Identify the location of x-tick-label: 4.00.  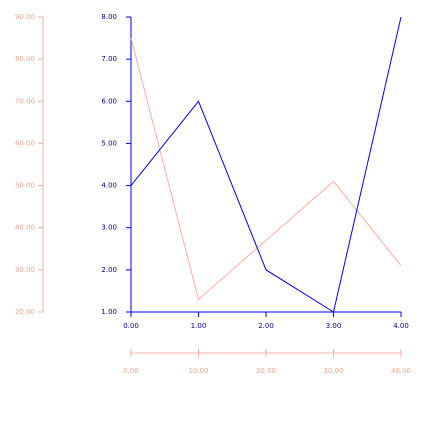
(401, 326).